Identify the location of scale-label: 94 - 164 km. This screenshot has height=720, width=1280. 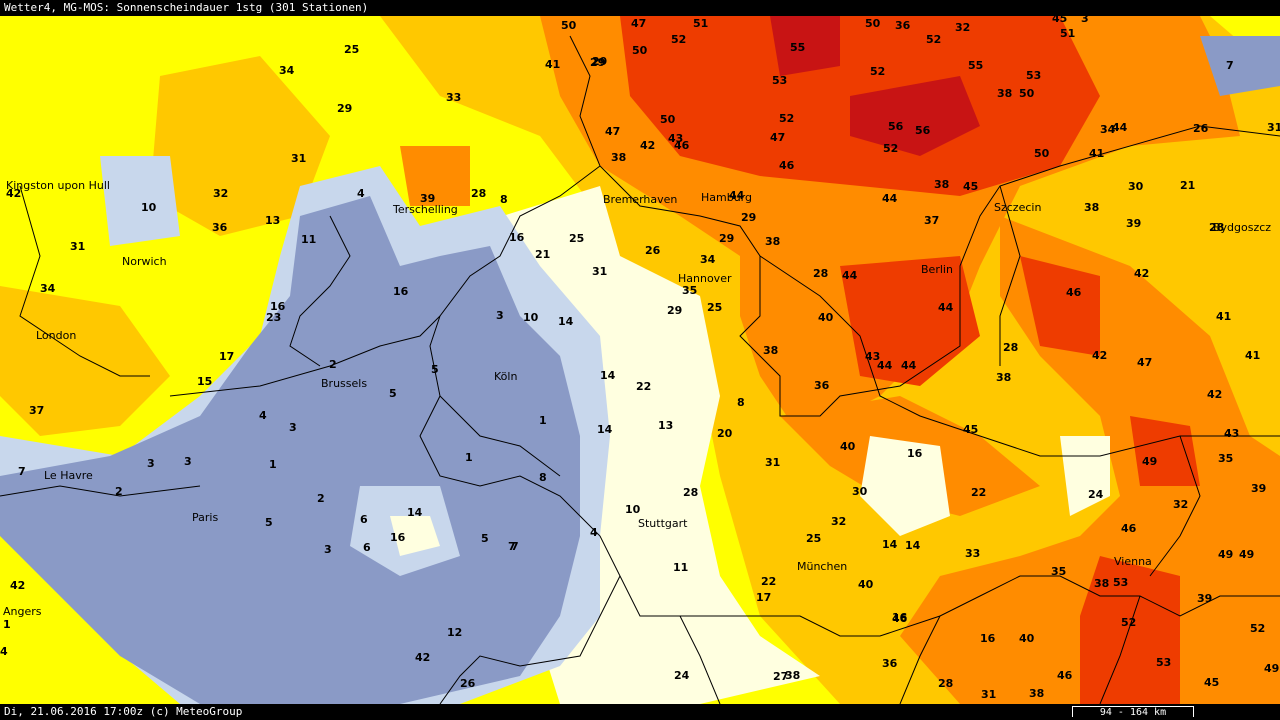
(1133, 712).